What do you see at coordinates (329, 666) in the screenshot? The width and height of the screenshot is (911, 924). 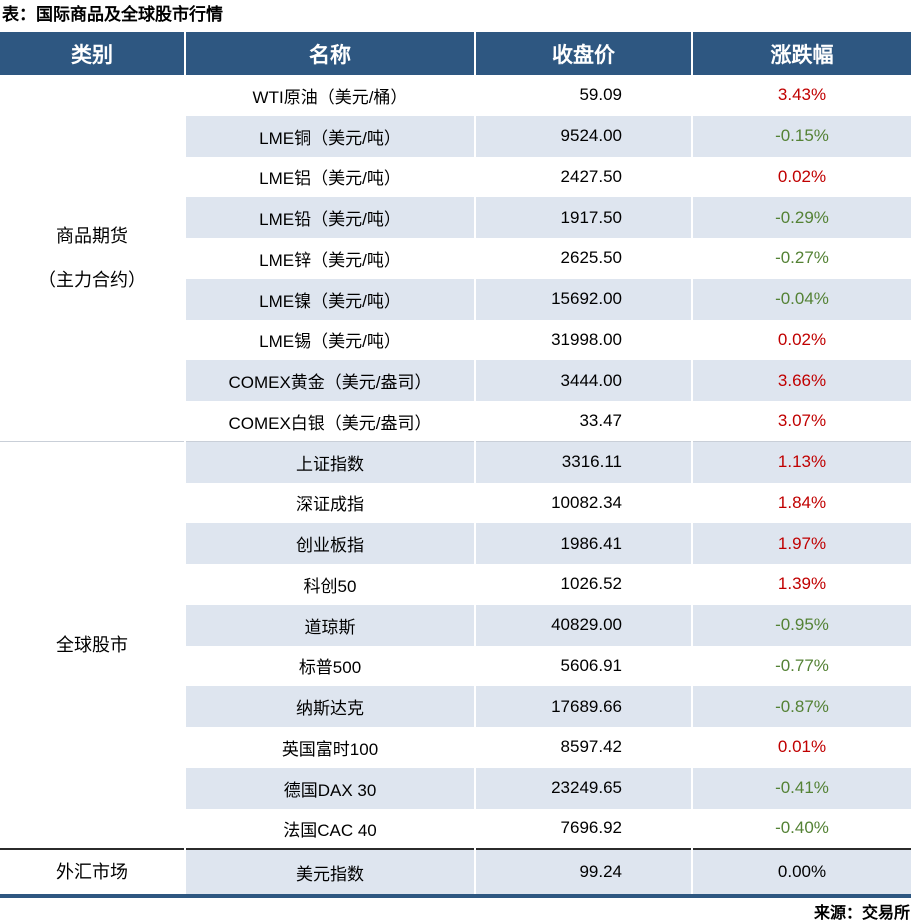 I see `instrument-name-cell: 标普500` at bounding box center [329, 666].